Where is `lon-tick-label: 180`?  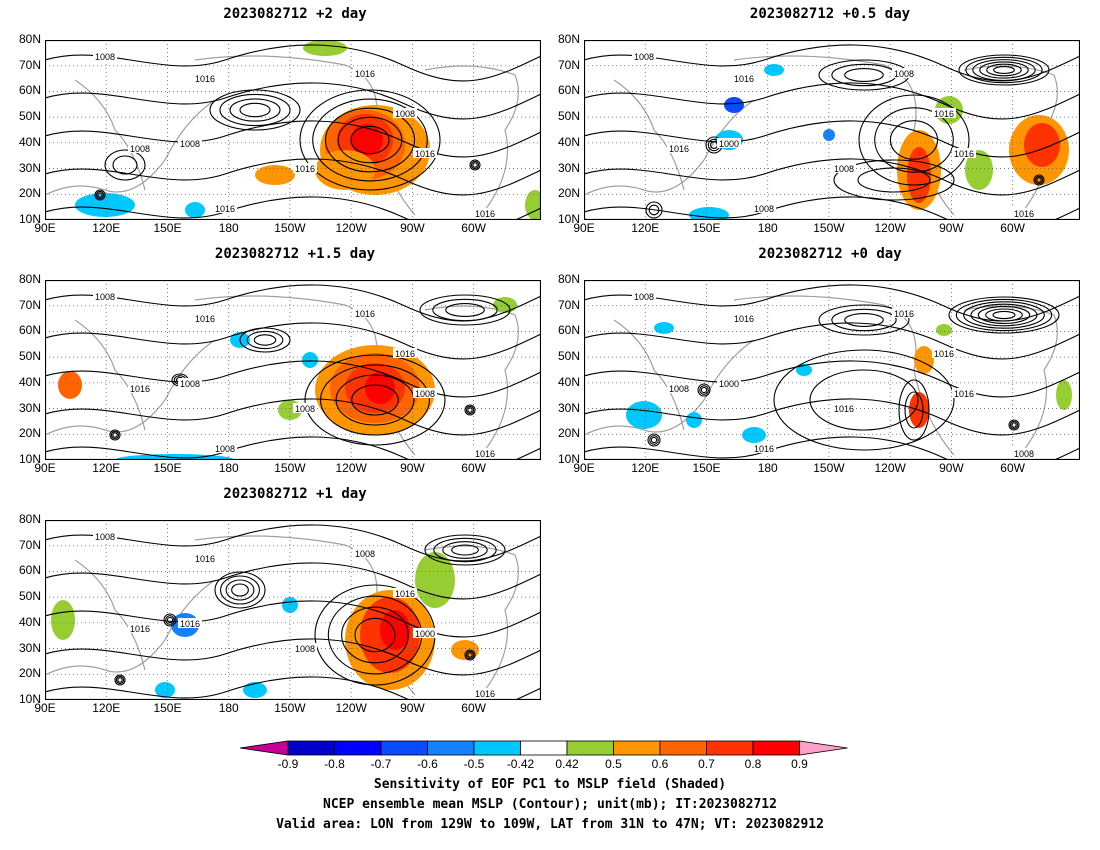
lon-tick-label: 180 is located at coordinates (228, 708).